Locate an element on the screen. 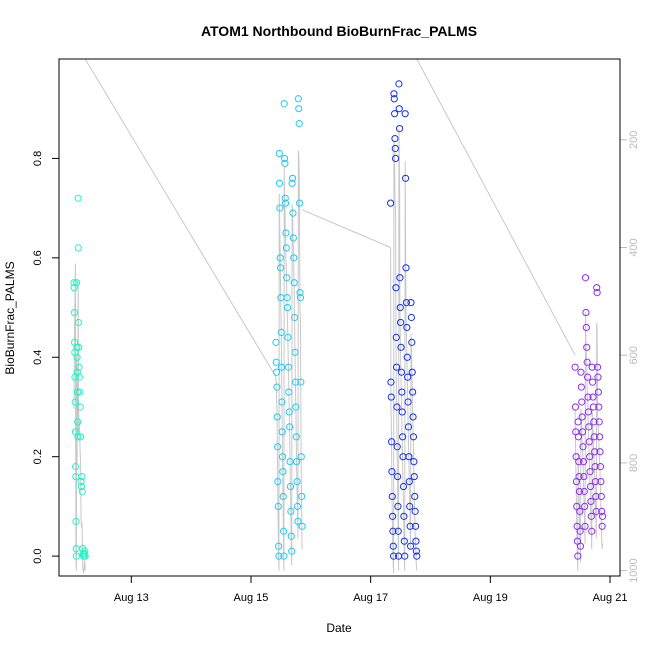  y-tick-label: 0.0 is located at coordinates (38, 555).